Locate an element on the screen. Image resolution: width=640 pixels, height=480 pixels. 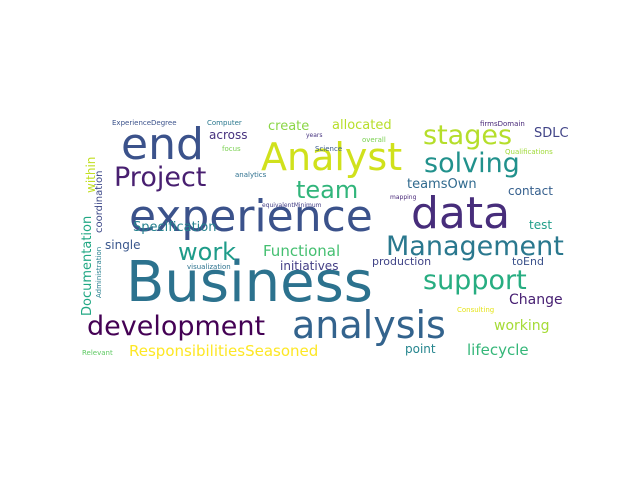
word: stages is located at coordinates (468, 135).